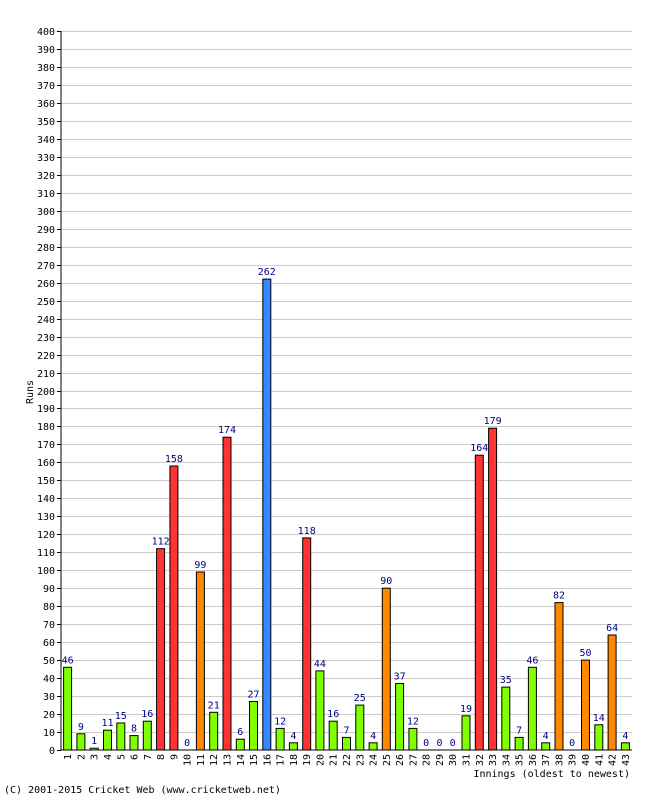 This screenshot has width=650, height=800. What do you see at coordinates (135, 757) in the screenshot?
I see `x-tick-label: 6` at bounding box center [135, 757].